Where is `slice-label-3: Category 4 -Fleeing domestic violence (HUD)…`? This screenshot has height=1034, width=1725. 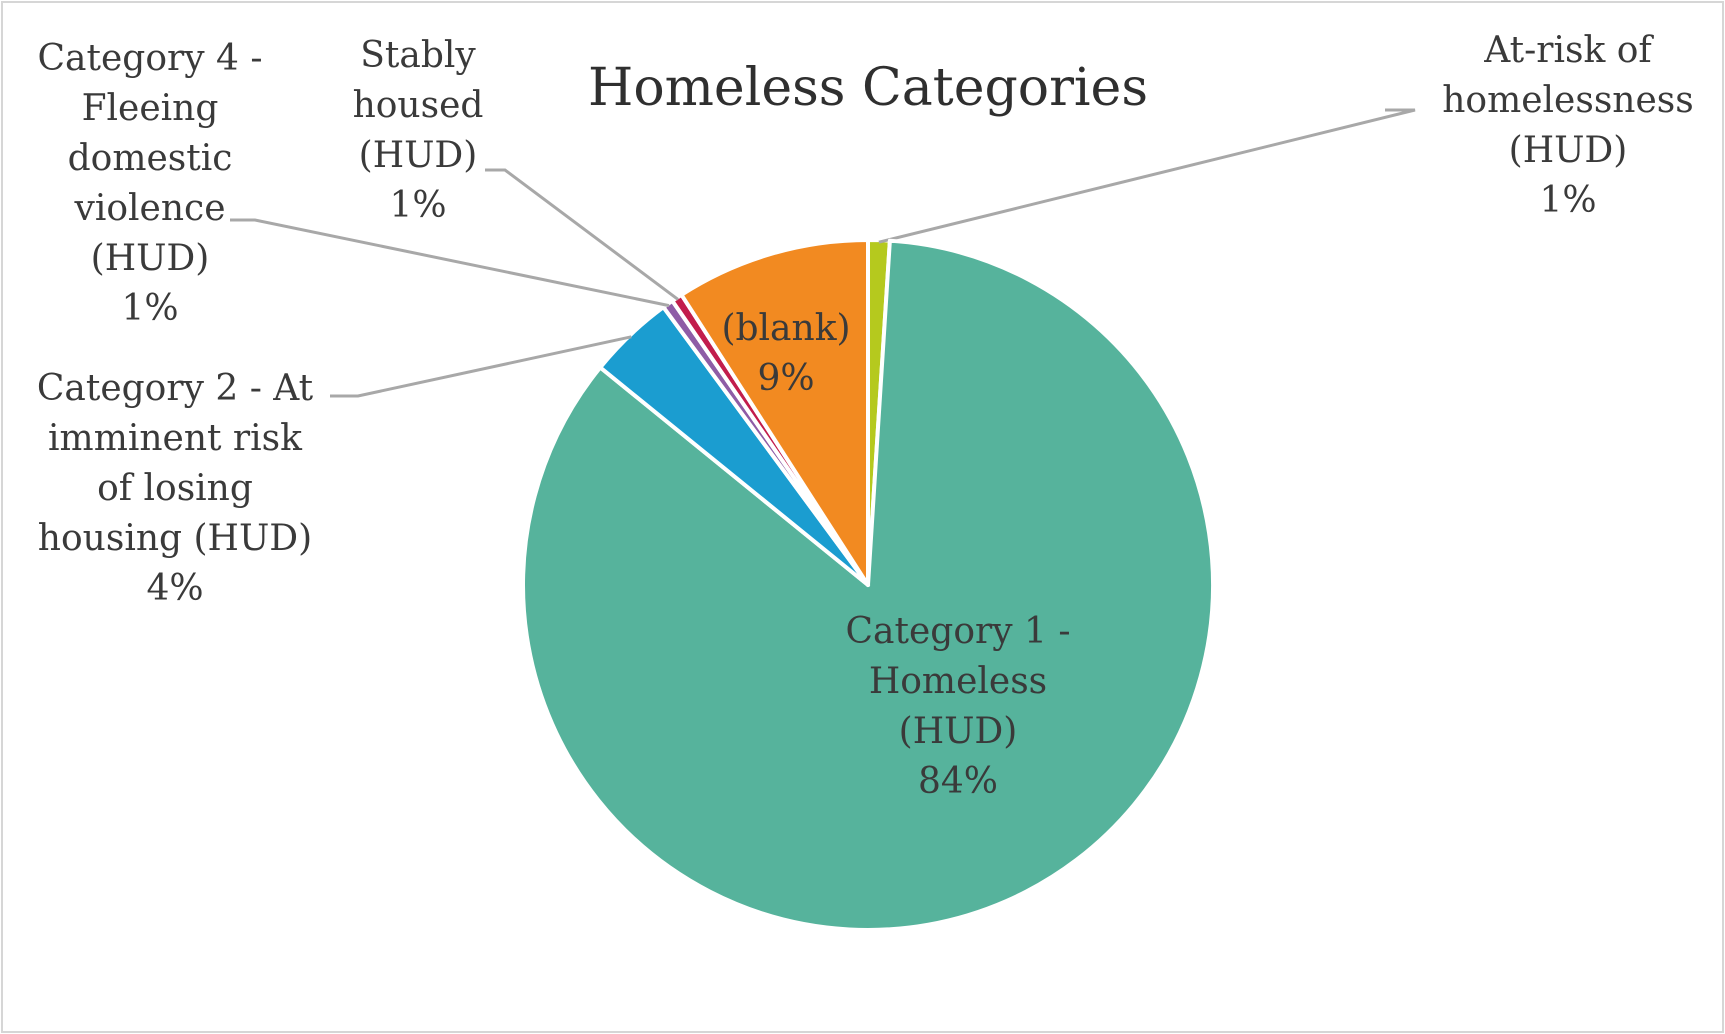
slice-label-3: Category 4 -Fleeing domestic violence (HUD)… is located at coordinates (150, 183).